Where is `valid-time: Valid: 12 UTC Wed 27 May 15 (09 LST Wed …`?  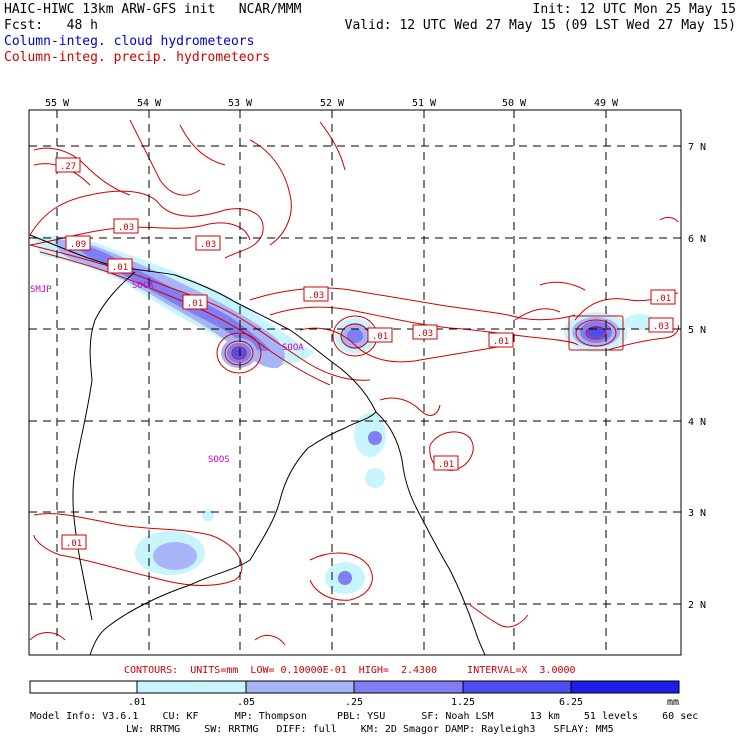 valid-time: Valid: 12 UTC Wed 27 May 15 (09 LST Wed … is located at coordinates (540, 25).